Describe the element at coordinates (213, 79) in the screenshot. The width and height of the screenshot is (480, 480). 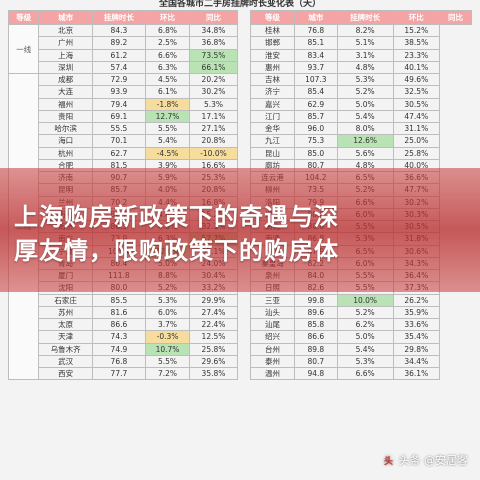
I see `yoy-cell: 20.2%` at that location.